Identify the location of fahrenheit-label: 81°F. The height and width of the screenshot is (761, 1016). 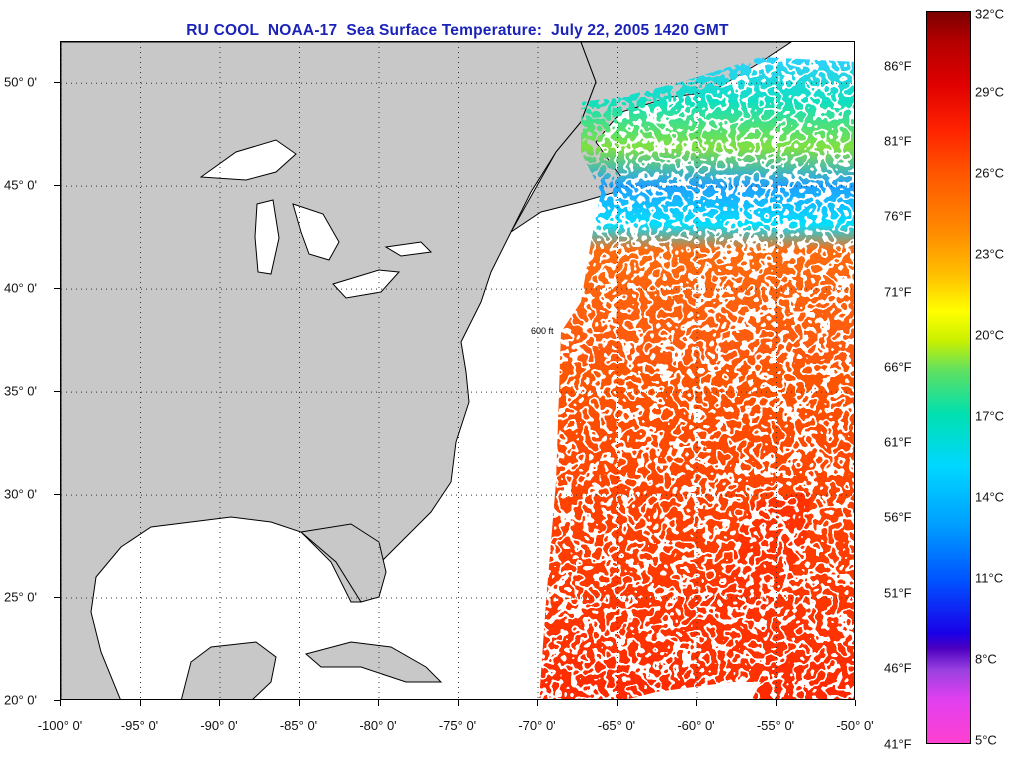
(898, 141).